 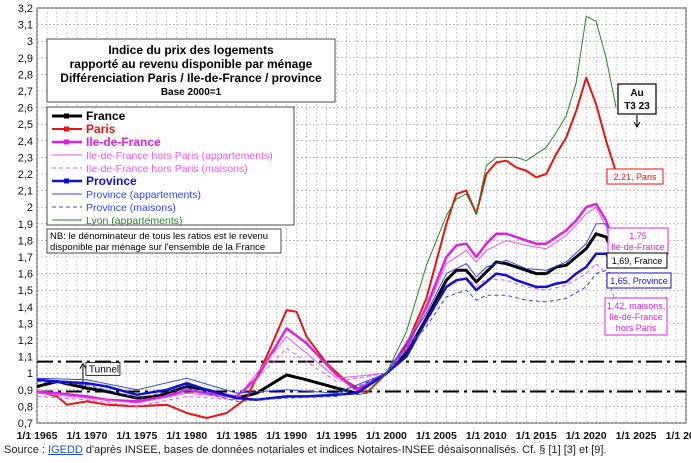 What do you see at coordinates (136, 435) in the screenshot?
I see `x-tick-label: 1/1 1975` at bounding box center [136, 435].